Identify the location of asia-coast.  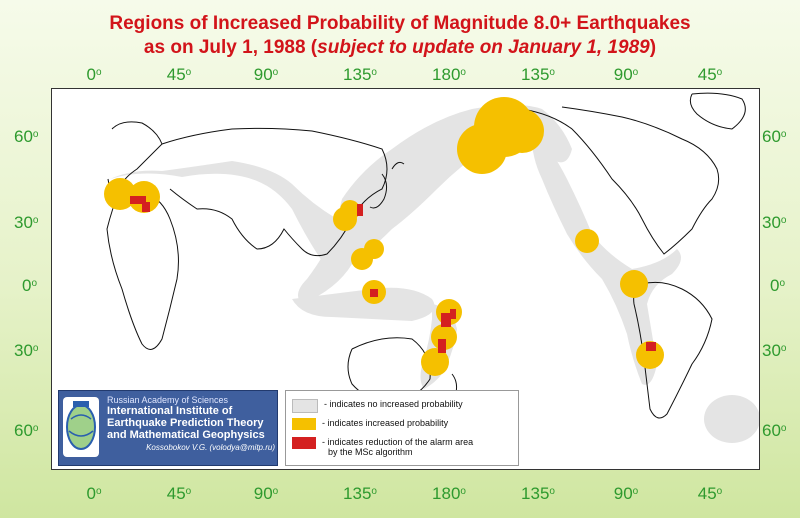
(274, 192).